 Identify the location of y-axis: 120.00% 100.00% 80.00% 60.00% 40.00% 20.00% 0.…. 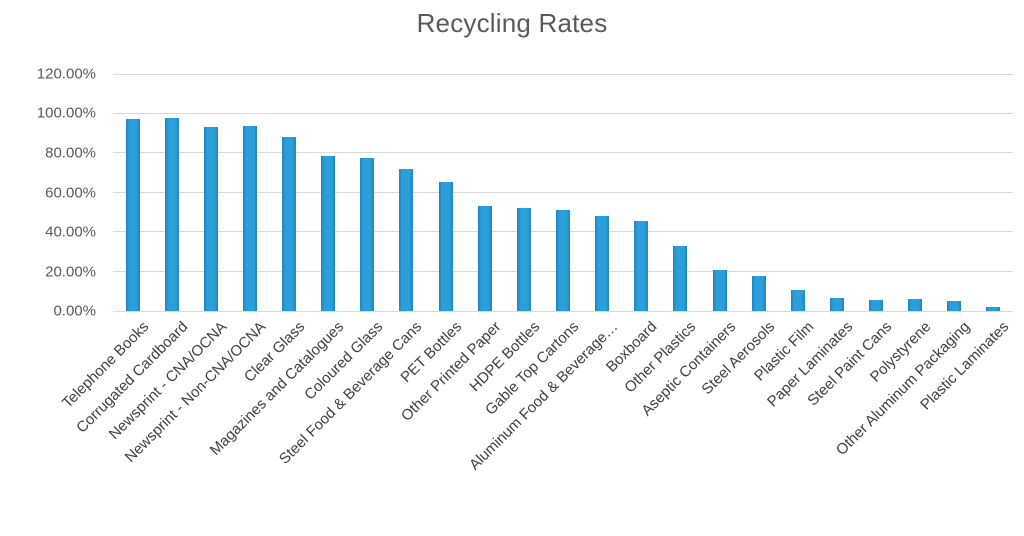
(48, 193).